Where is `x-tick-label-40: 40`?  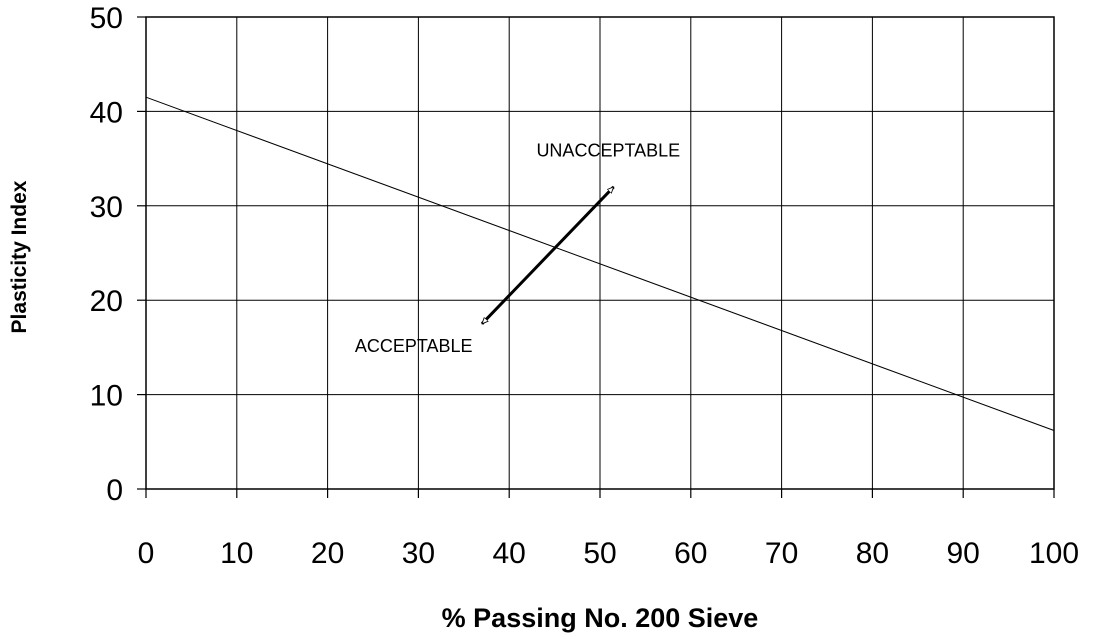 x-tick-label-40: 40 is located at coordinates (509, 553).